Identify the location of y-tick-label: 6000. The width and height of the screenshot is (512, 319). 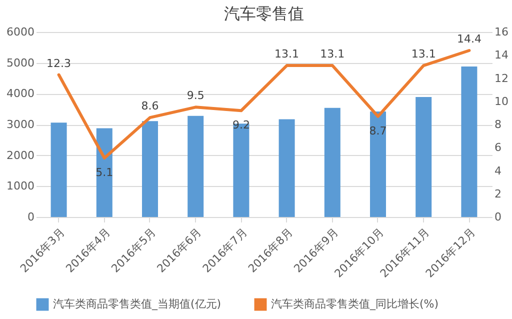
(20, 32).